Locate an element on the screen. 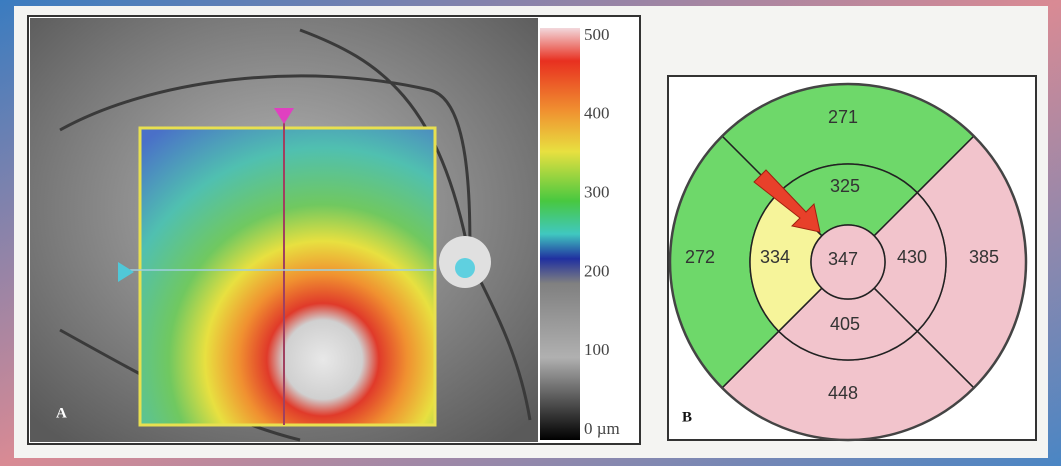 This screenshot has width=1061, height=466. inner-inferior: 405 is located at coordinates (845, 324).